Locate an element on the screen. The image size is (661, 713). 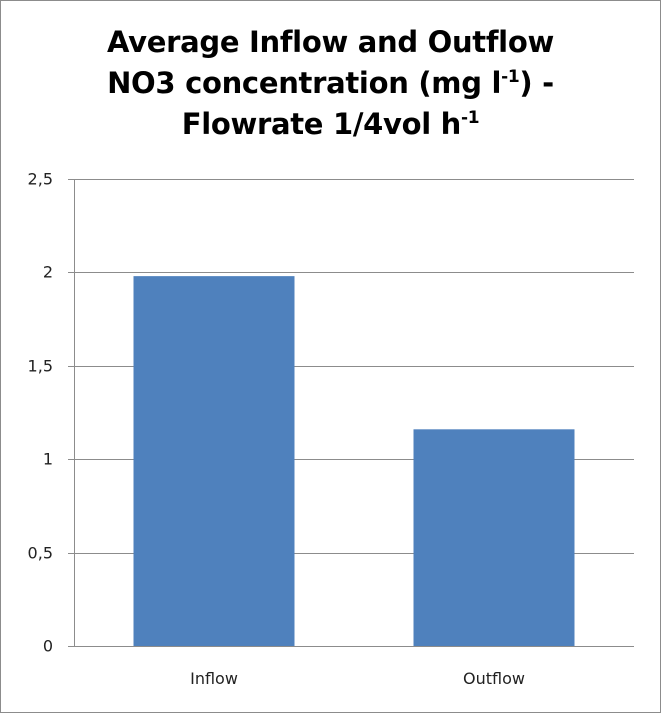
y-tick-label: 0,5 is located at coordinates (40, 553).